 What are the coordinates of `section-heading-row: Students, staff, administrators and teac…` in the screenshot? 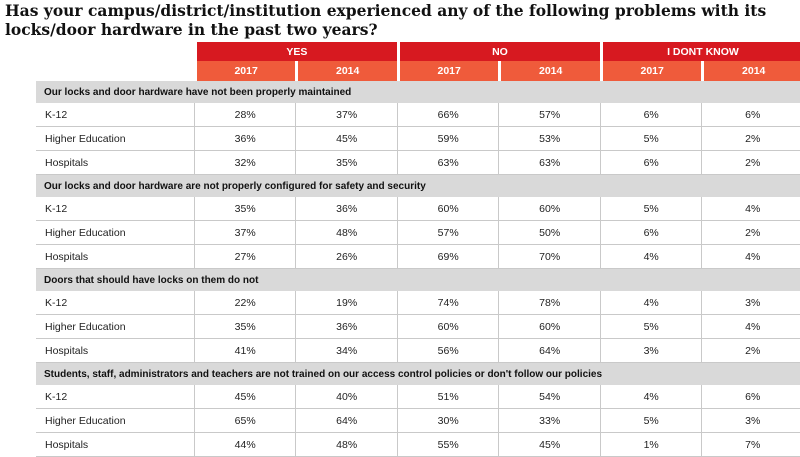 It's located at (418, 374).